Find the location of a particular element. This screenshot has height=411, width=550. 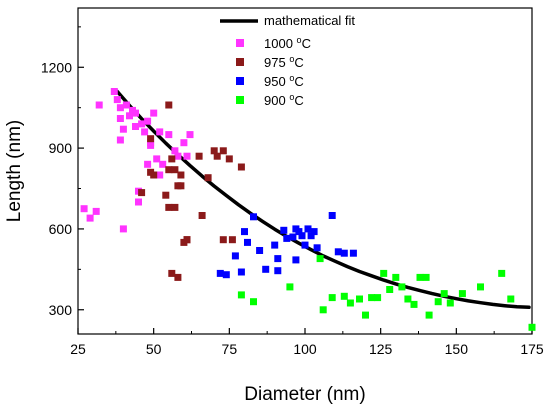

y-tick-label: 1200 is located at coordinates (56, 67).